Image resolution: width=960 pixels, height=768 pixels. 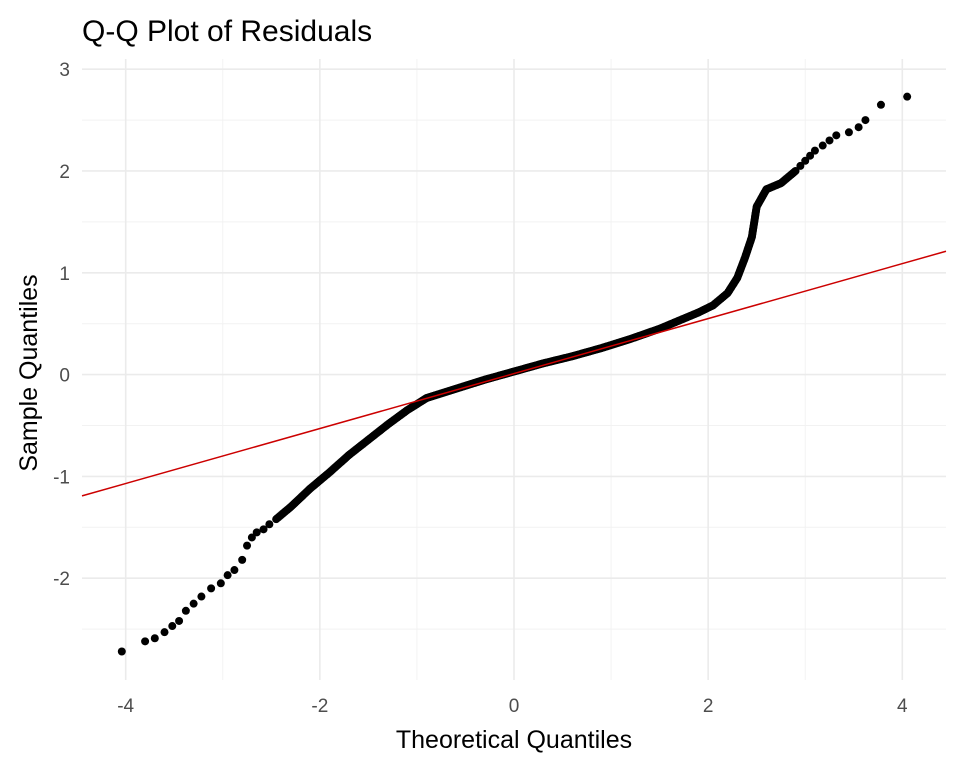 I want to click on x-tick-label: 4, so click(x=902, y=706).